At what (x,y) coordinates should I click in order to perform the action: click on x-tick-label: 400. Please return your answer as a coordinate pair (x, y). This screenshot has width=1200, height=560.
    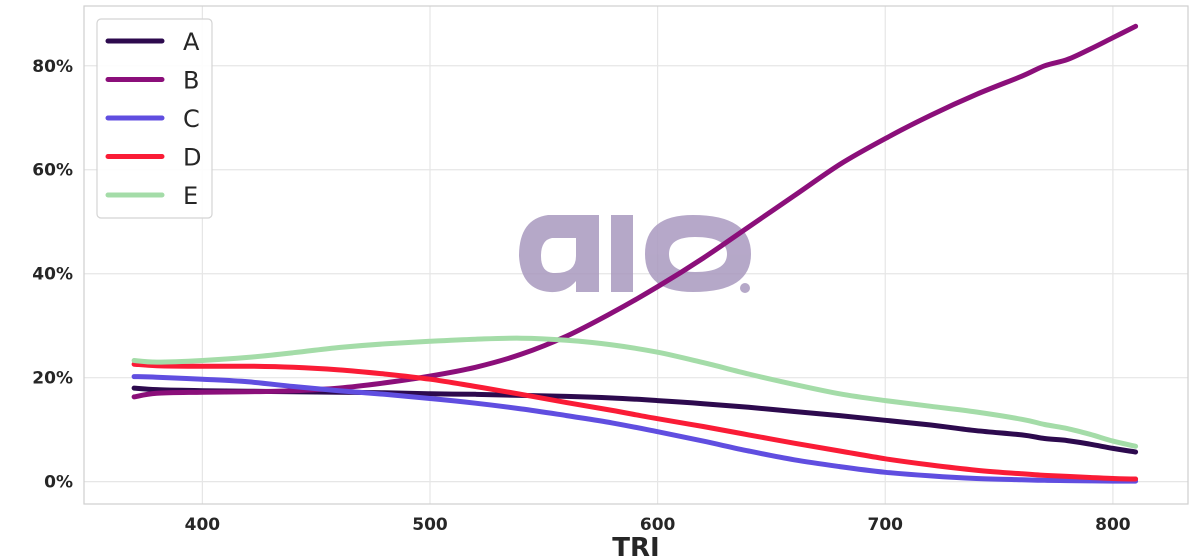
    Looking at the image, I should click on (203, 525).